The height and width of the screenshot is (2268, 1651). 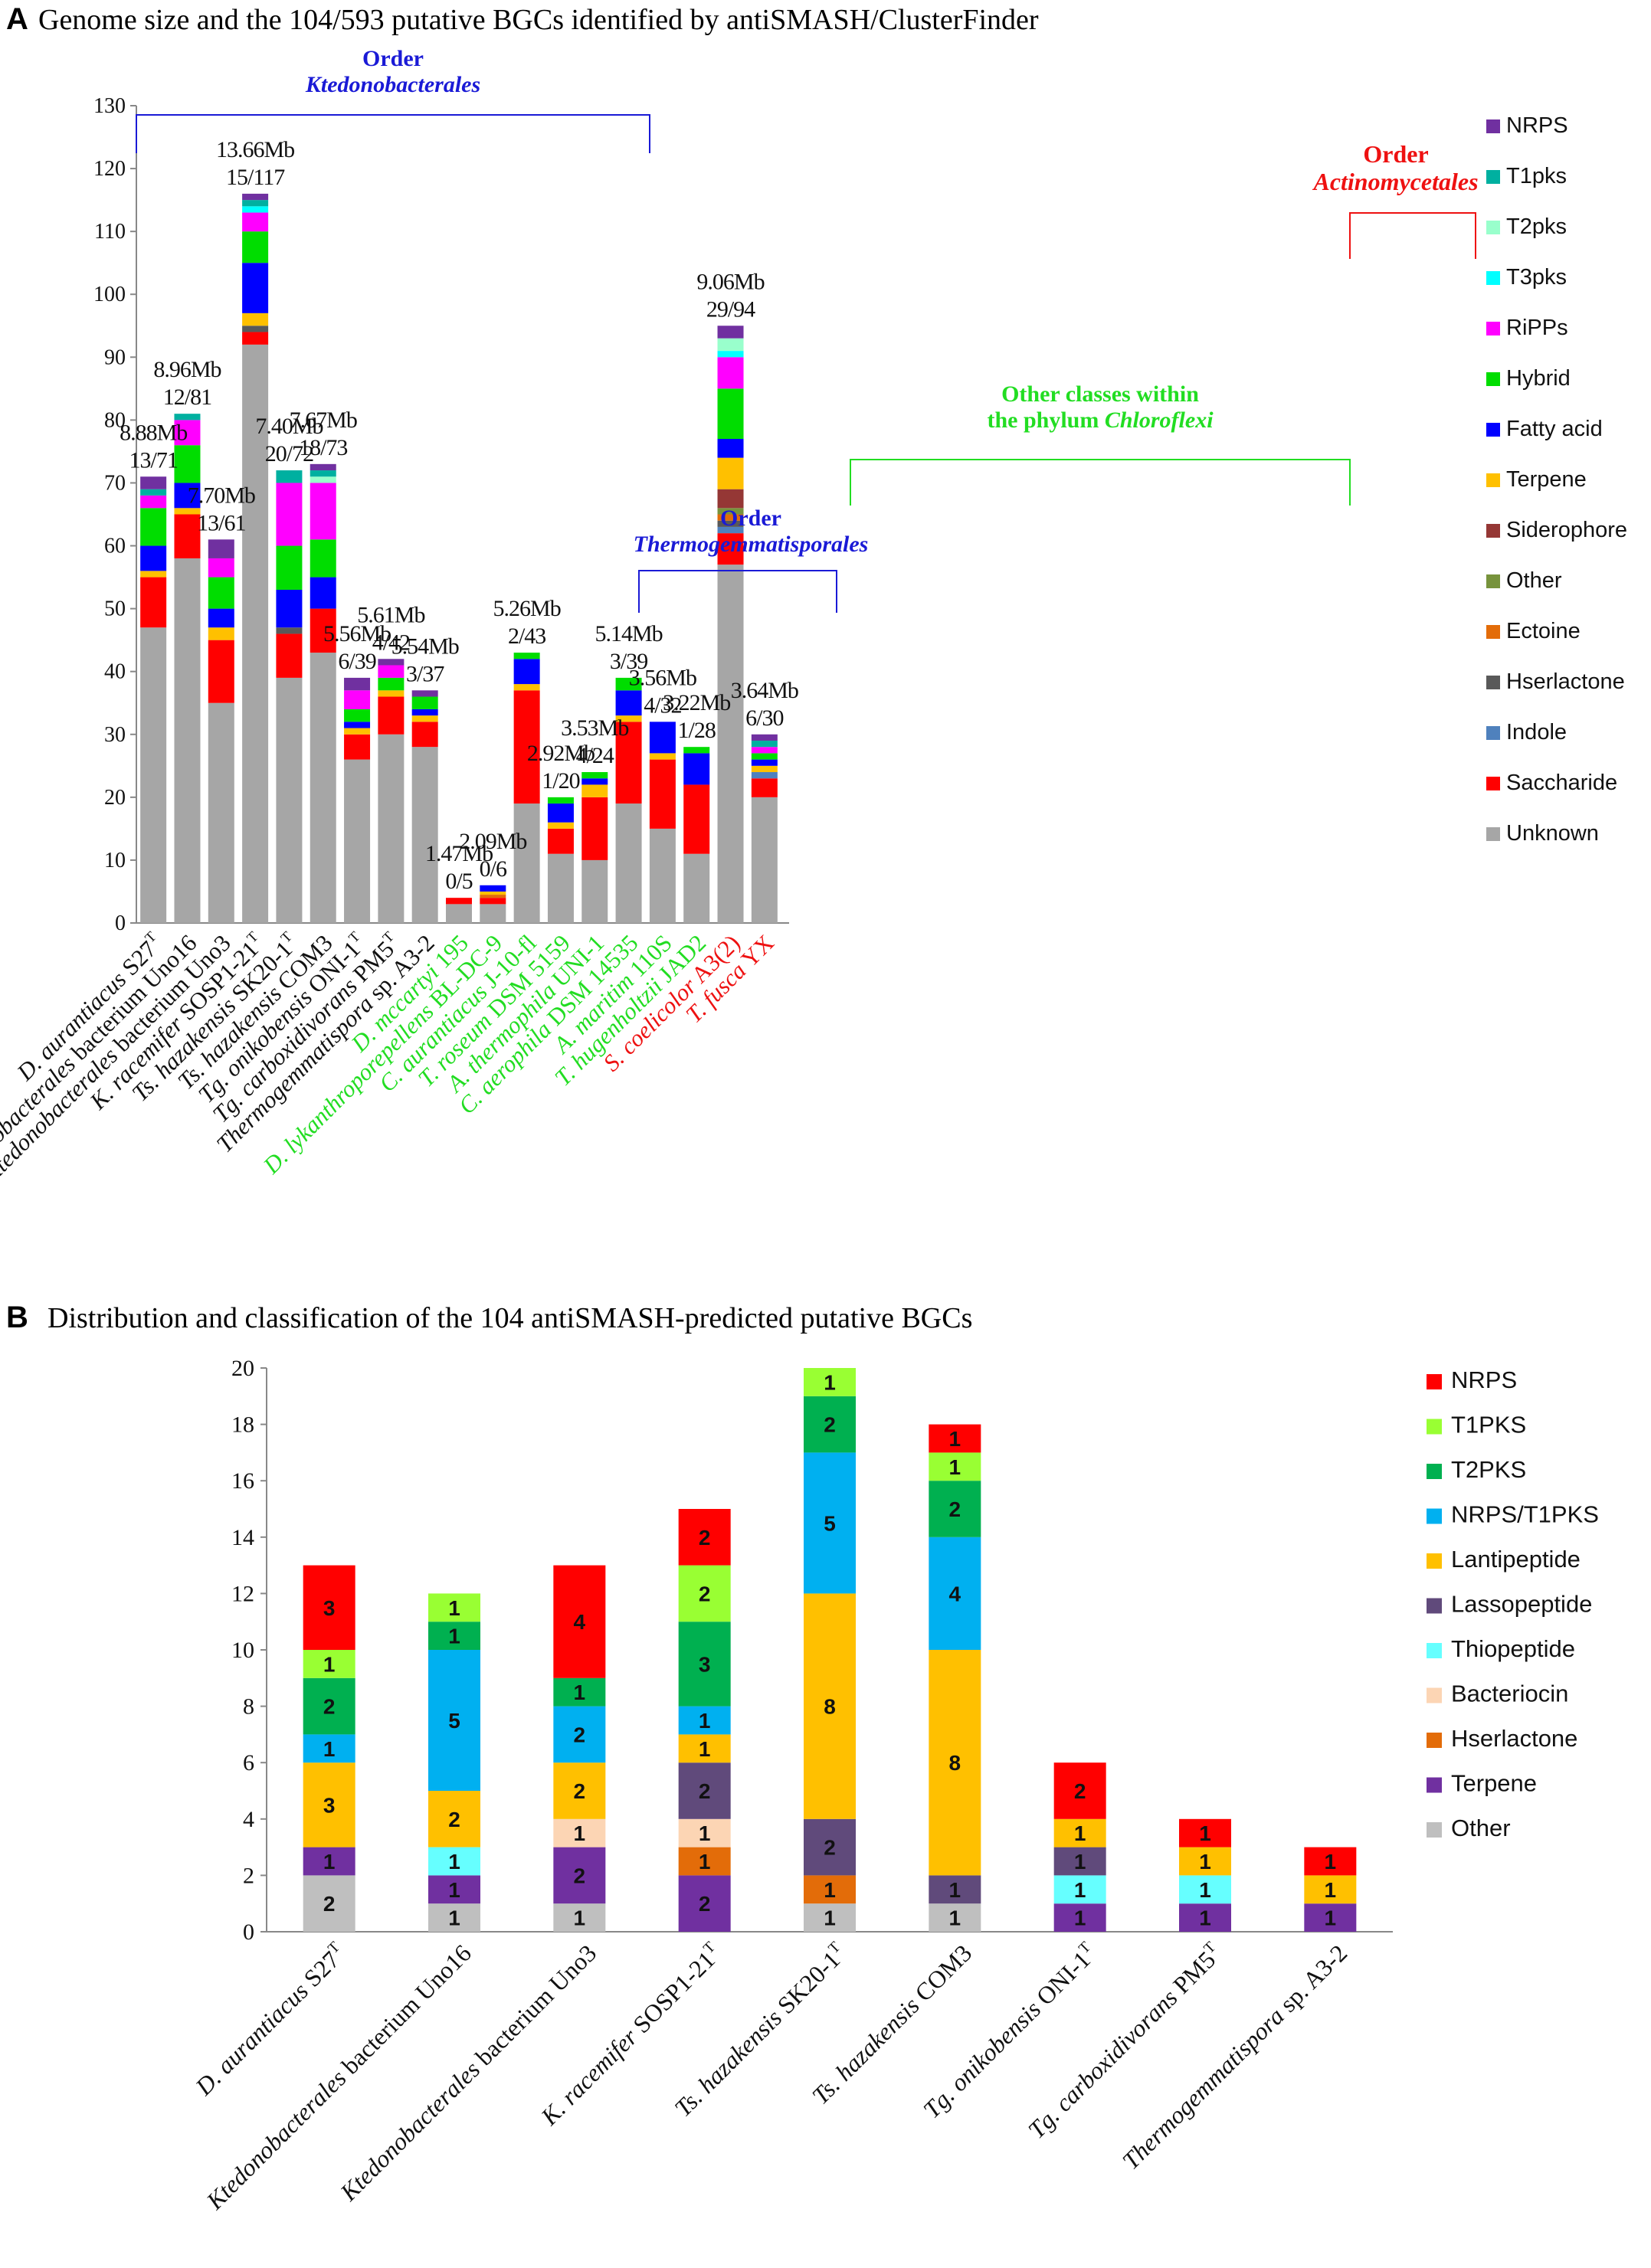 What do you see at coordinates (115, 798) in the screenshot?
I see `y-tick-label: 20` at bounding box center [115, 798].